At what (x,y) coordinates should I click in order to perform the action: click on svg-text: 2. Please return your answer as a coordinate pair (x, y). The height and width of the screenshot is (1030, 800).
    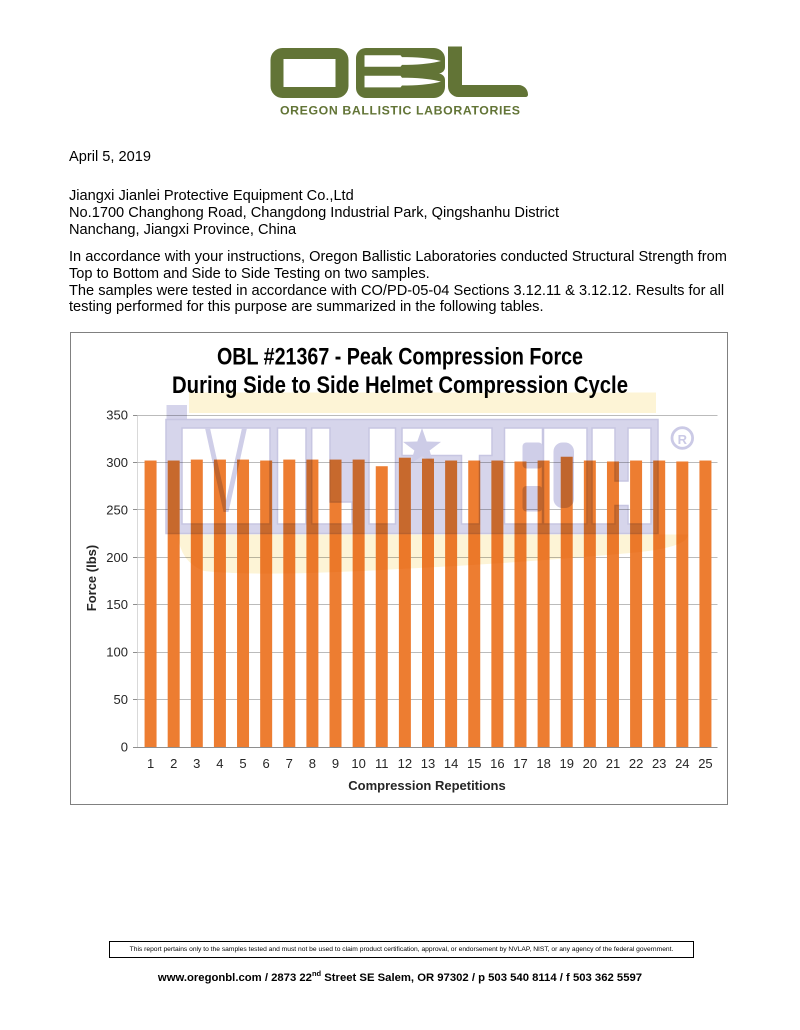
    Looking at the image, I should click on (173, 763).